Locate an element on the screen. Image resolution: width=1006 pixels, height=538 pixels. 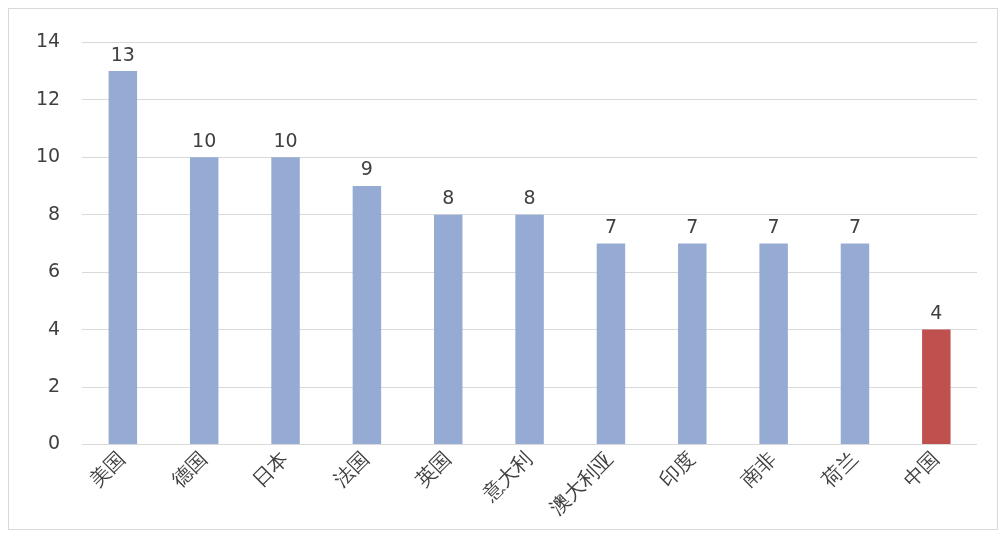
x-tick-label: 荷兰 is located at coordinates (839, 469).